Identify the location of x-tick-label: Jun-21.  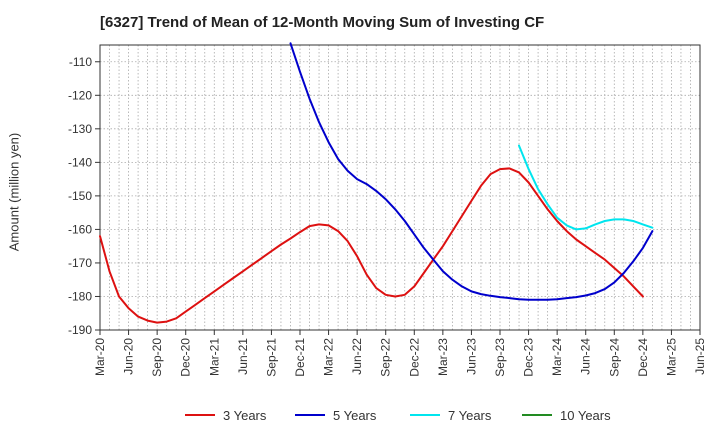
(243, 356).